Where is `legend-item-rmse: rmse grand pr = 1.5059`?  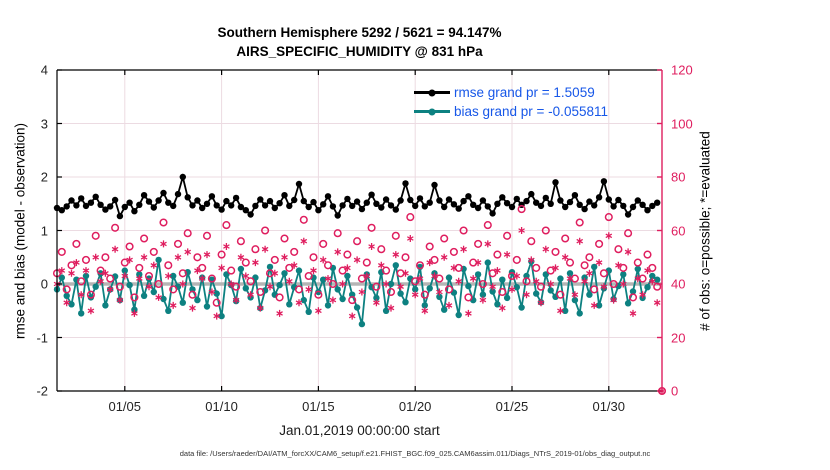
legend-item-rmse: rmse grand pr = 1.5059 is located at coordinates (511, 92).